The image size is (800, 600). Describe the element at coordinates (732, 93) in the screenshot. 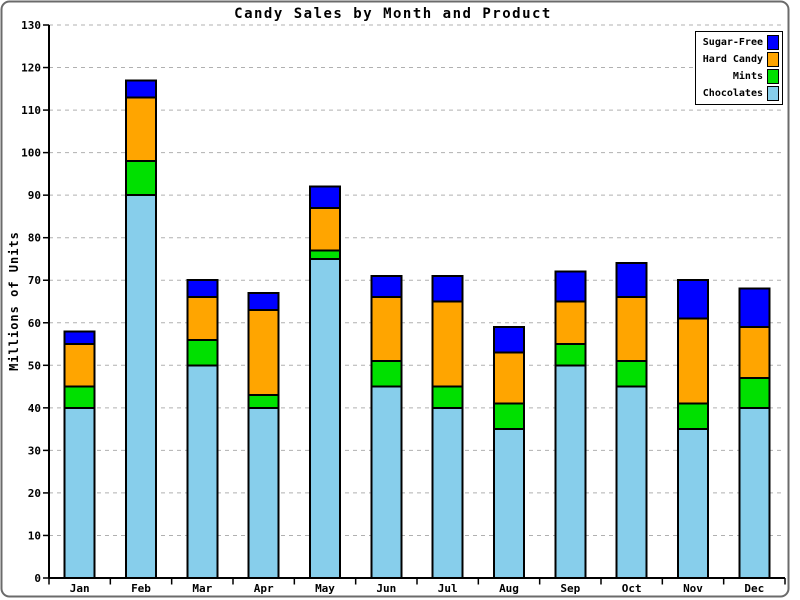

I see `legend-label: Chocolates` at that location.